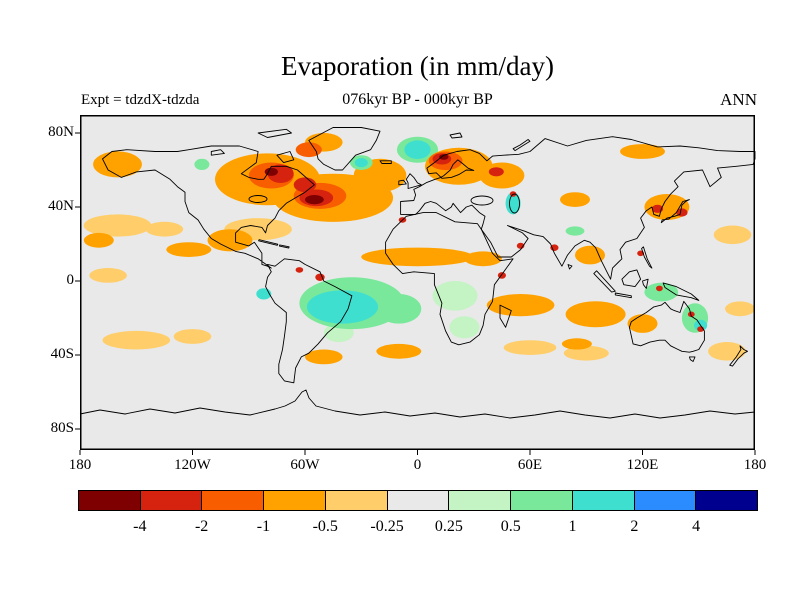 The height and width of the screenshot is (600, 800). I want to click on colorbar, so click(418, 500).